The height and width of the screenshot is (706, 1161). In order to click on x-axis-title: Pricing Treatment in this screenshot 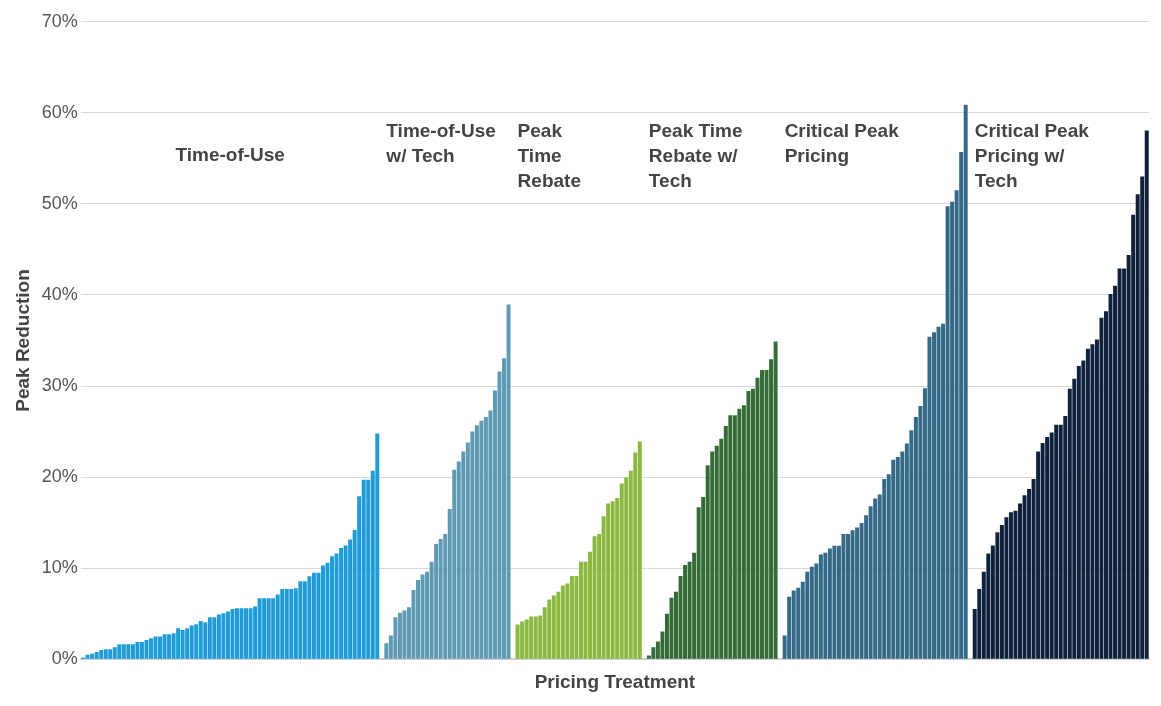, I will do `click(615, 681)`.